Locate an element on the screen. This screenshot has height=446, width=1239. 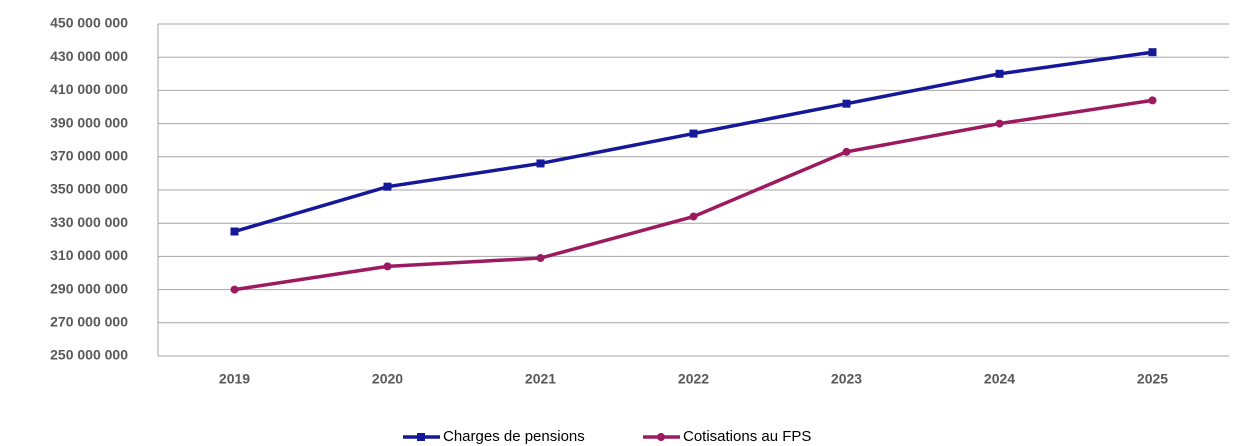
y-tick-label: 350 000 000 is located at coordinates (89, 189).